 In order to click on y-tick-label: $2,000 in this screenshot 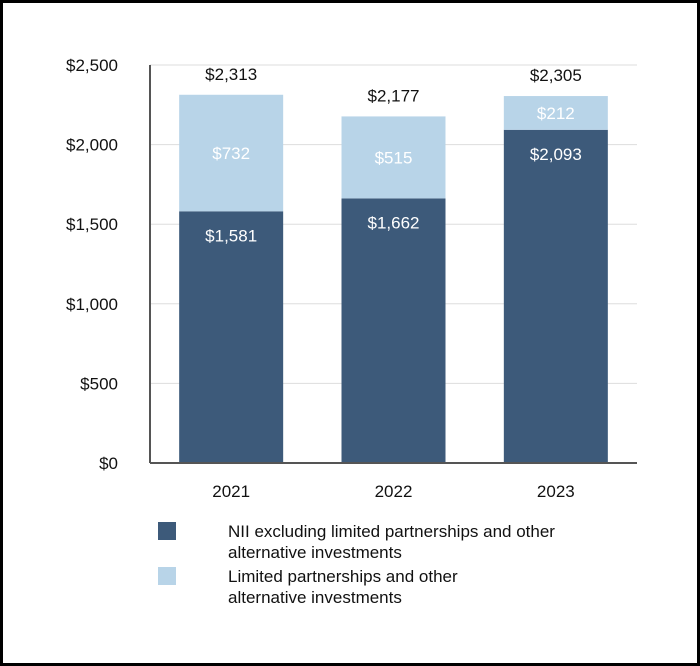, I will do `click(92, 145)`.